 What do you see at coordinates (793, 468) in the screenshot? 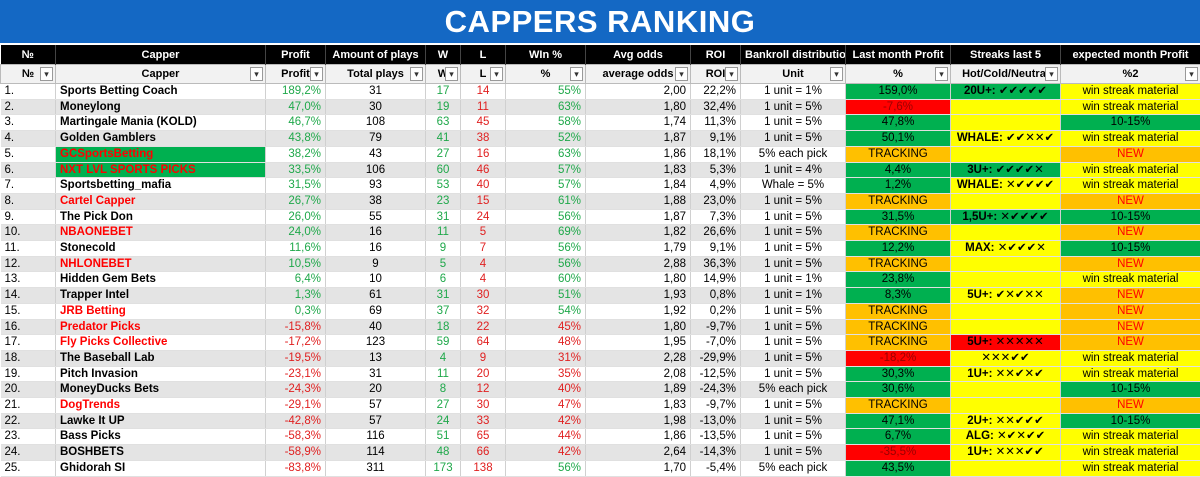
I see `unit: 5% each pick` at bounding box center [793, 468].